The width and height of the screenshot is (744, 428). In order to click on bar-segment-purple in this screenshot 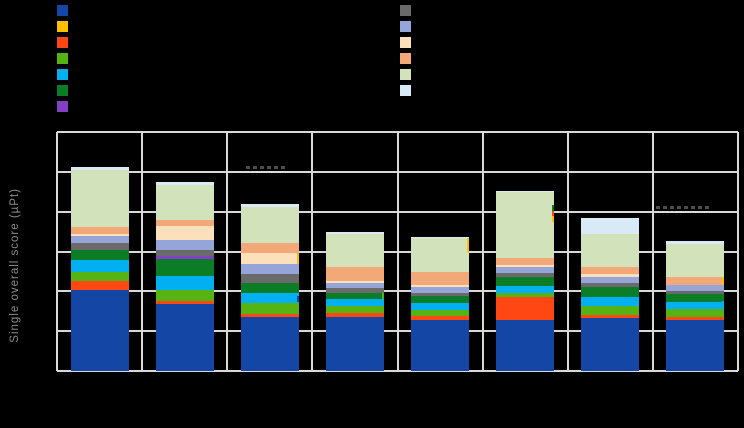, I will do `click(184, 257)`.